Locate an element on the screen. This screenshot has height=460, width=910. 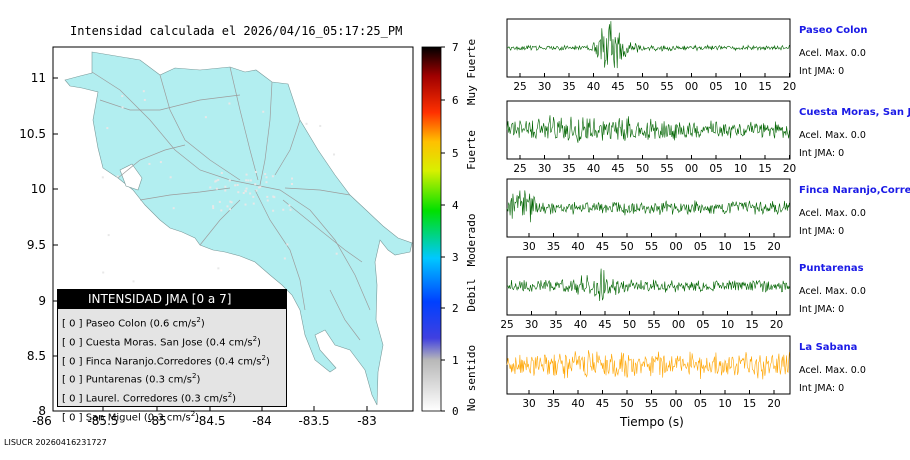
map-x-tick-label: -84 is located at coordinates (262, 421).